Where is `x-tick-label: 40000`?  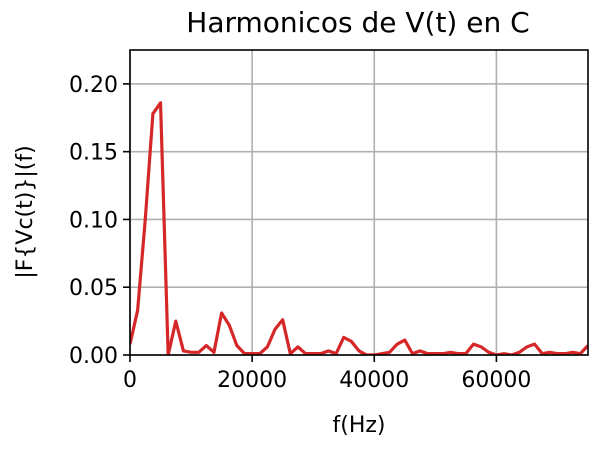 x-tick-label: 40000 is located at coordinates (374, 380).